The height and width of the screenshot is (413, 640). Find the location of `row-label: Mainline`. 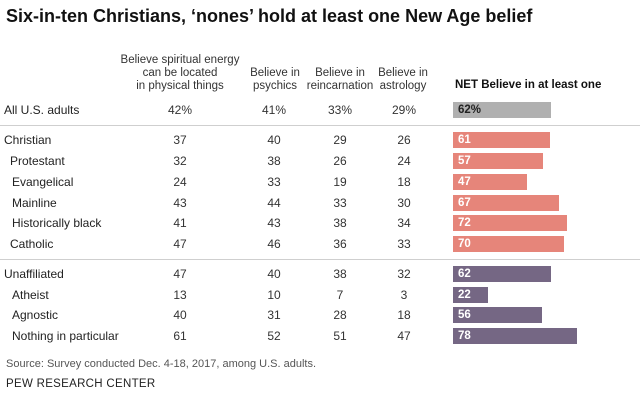

row-label: Mainline is located at coordinates (34, 203).